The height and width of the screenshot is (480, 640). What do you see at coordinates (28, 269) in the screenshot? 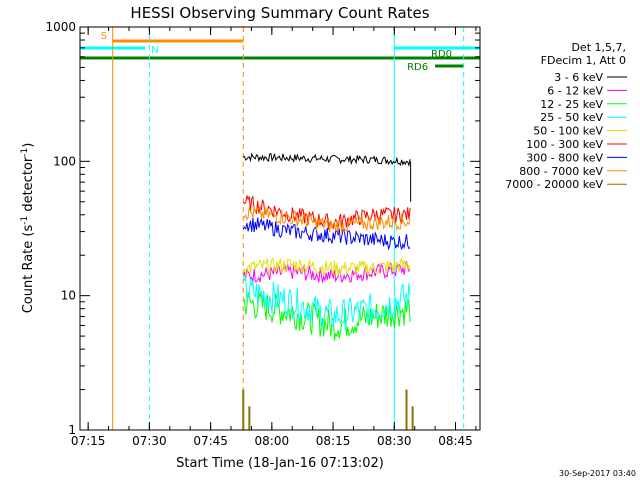
I see `y-axis-label-main: Count Rate (s` at bounding box center [28, 269].